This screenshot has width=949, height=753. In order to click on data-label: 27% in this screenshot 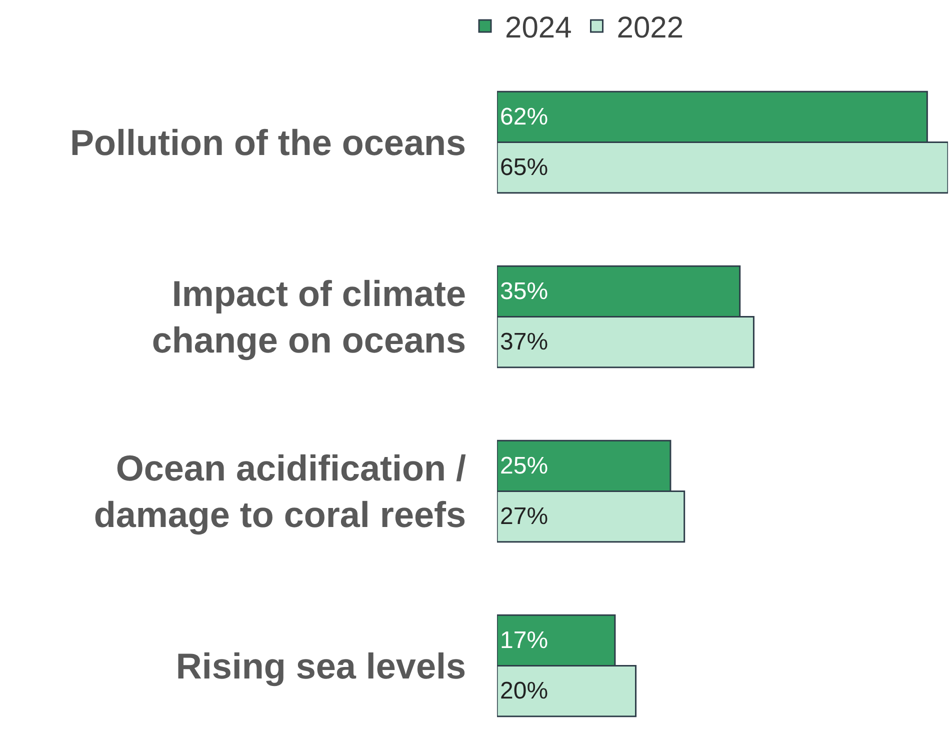, I will do `click(524, 516)`.